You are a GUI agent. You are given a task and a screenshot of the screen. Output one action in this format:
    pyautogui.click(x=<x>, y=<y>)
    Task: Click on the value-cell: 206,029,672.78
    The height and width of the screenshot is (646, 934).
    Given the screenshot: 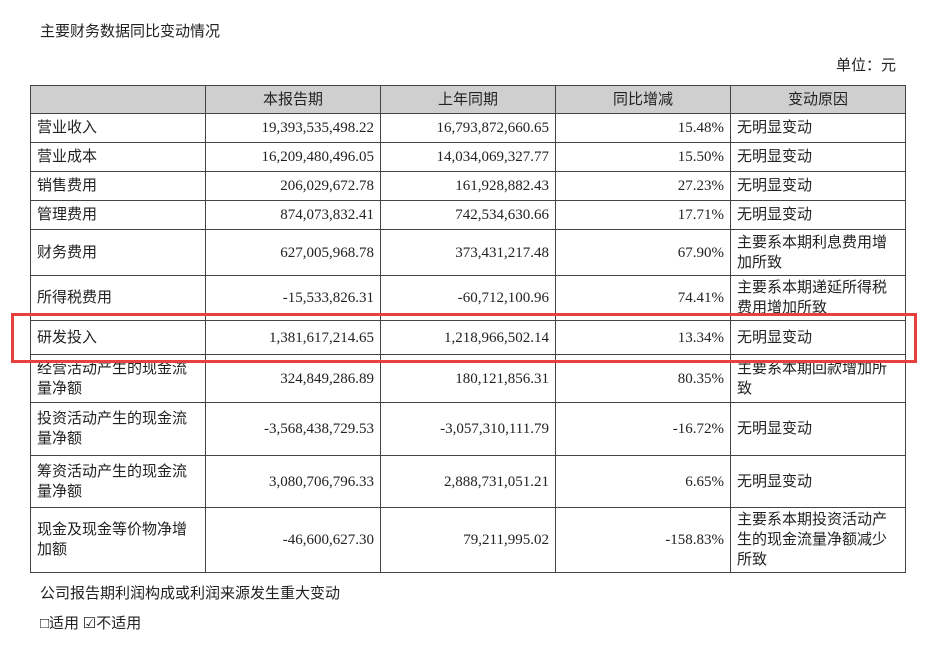 What is the action you would take?
    pyautogui.click(x=293, y=186)
    